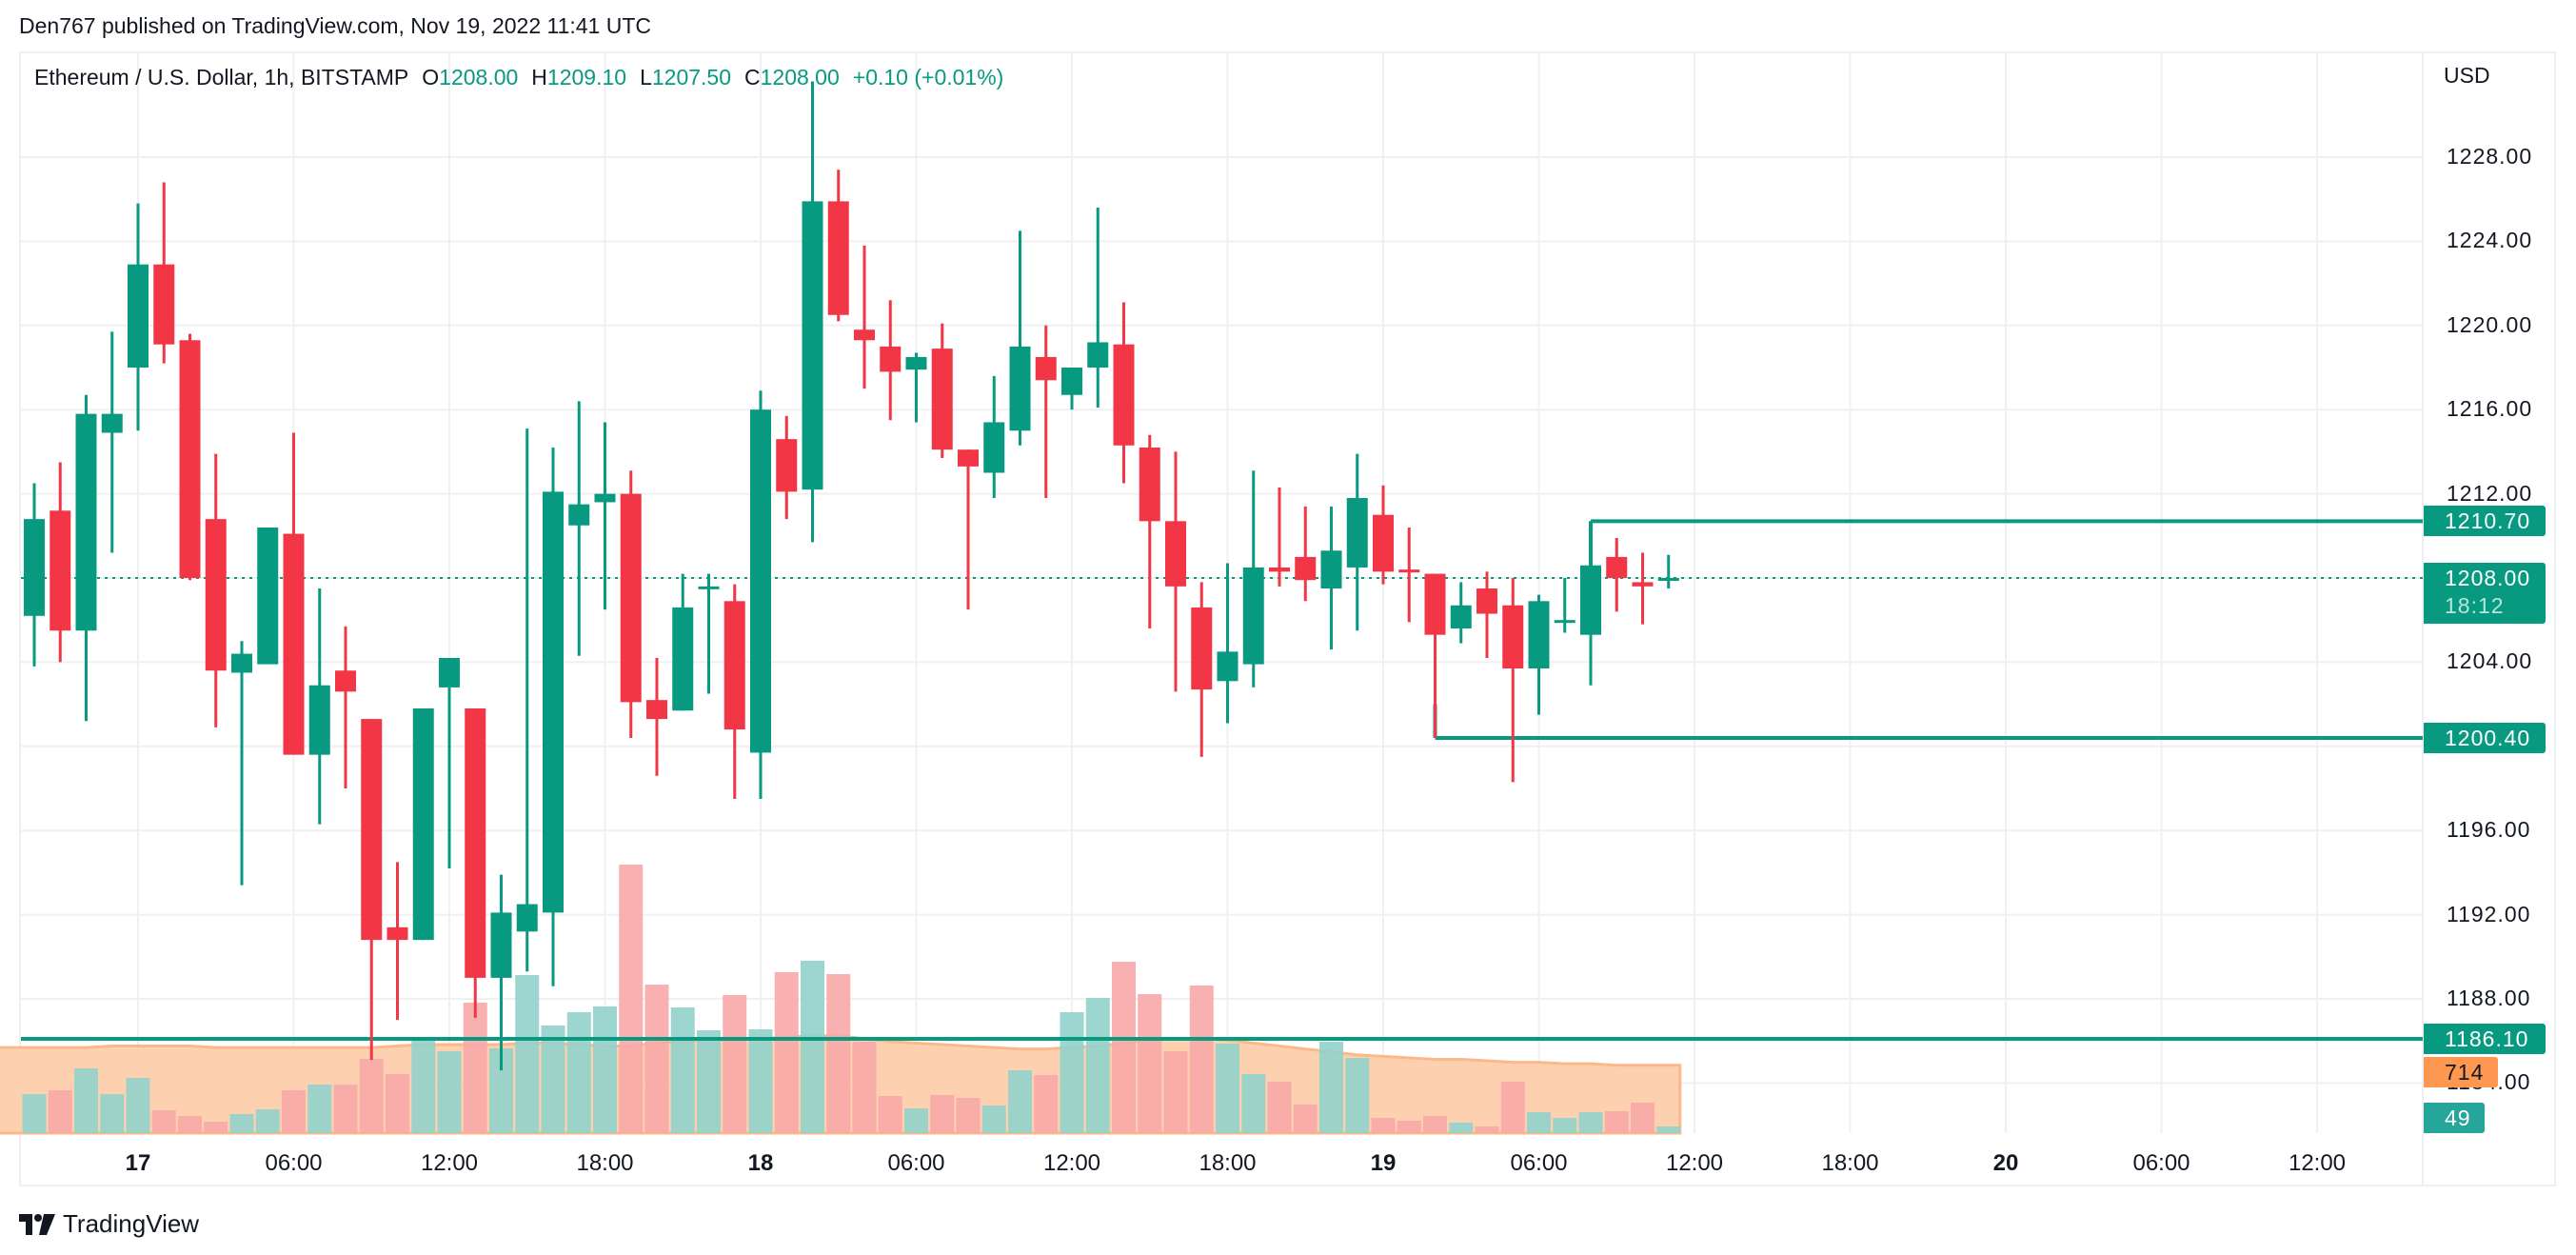 This screenshot has height=1255, width=2576. Describe the element at coordinates (2490, 661) in the screenshot. I see `price-tick: 1204.00` at that location.